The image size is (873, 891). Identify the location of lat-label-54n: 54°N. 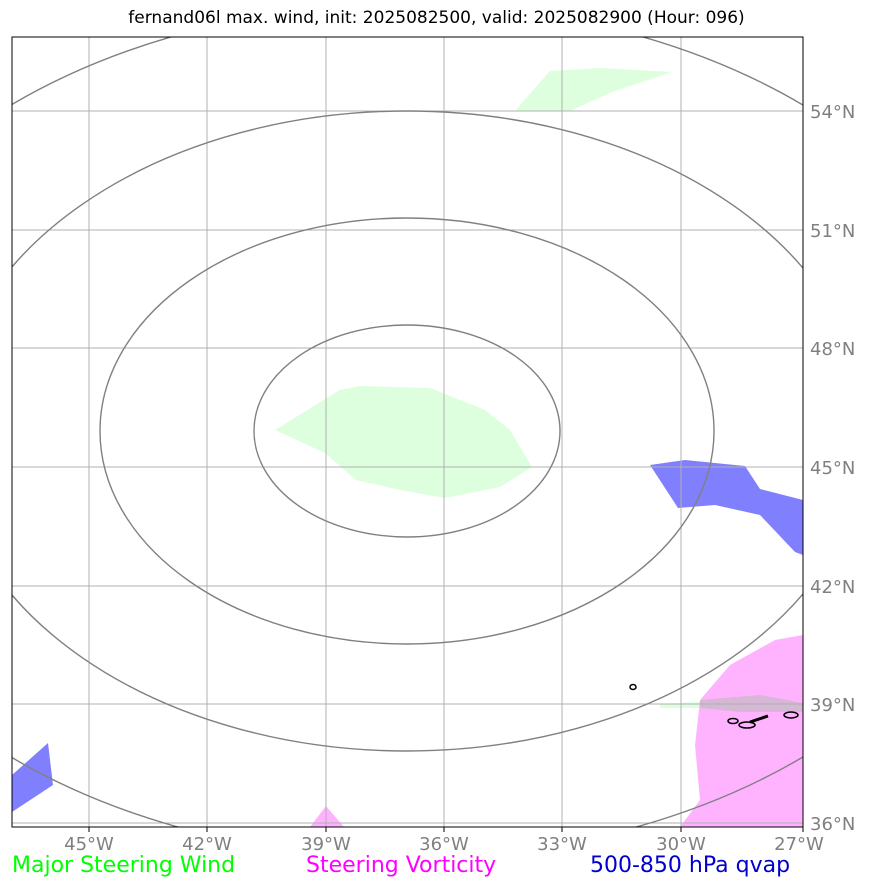
(832, 112).